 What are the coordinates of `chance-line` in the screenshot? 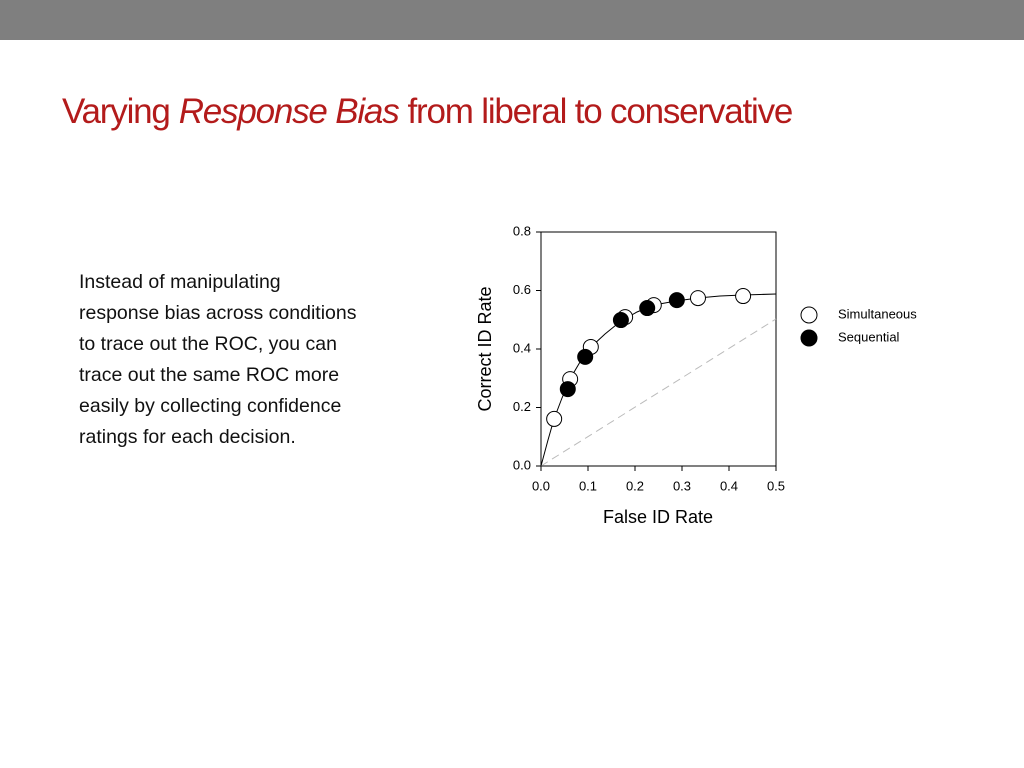 It's located at (658, 392).